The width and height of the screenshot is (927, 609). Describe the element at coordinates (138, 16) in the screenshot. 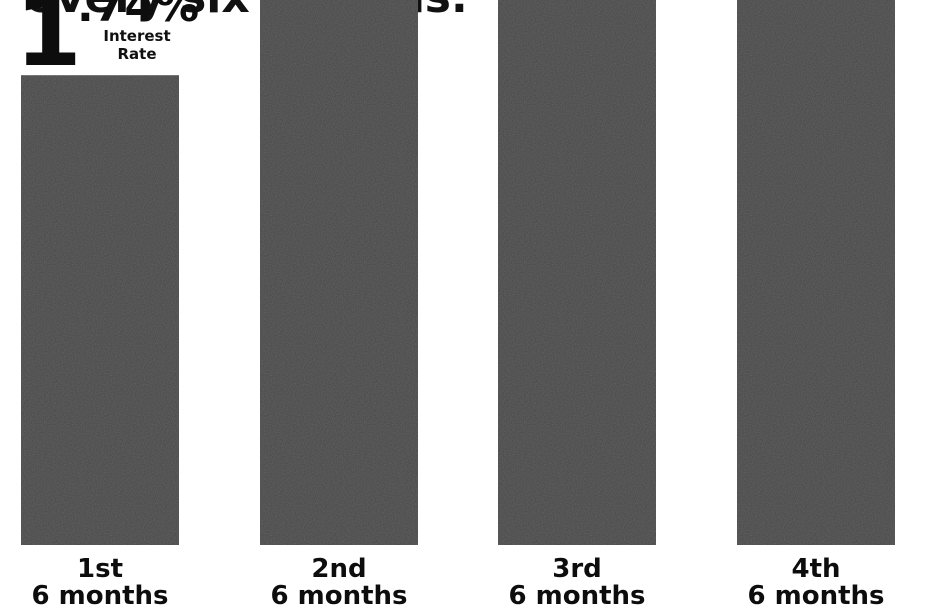

I see `value-label-decimal: .74%` at that location.